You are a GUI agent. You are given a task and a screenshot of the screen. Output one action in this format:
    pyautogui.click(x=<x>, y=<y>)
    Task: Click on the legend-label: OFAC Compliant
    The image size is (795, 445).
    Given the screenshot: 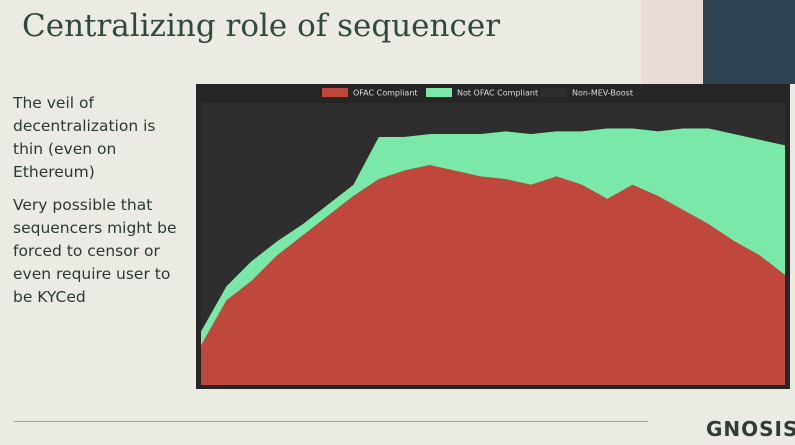 What is the action you would take?
    pyautogui.click(x=385, y=93)
    